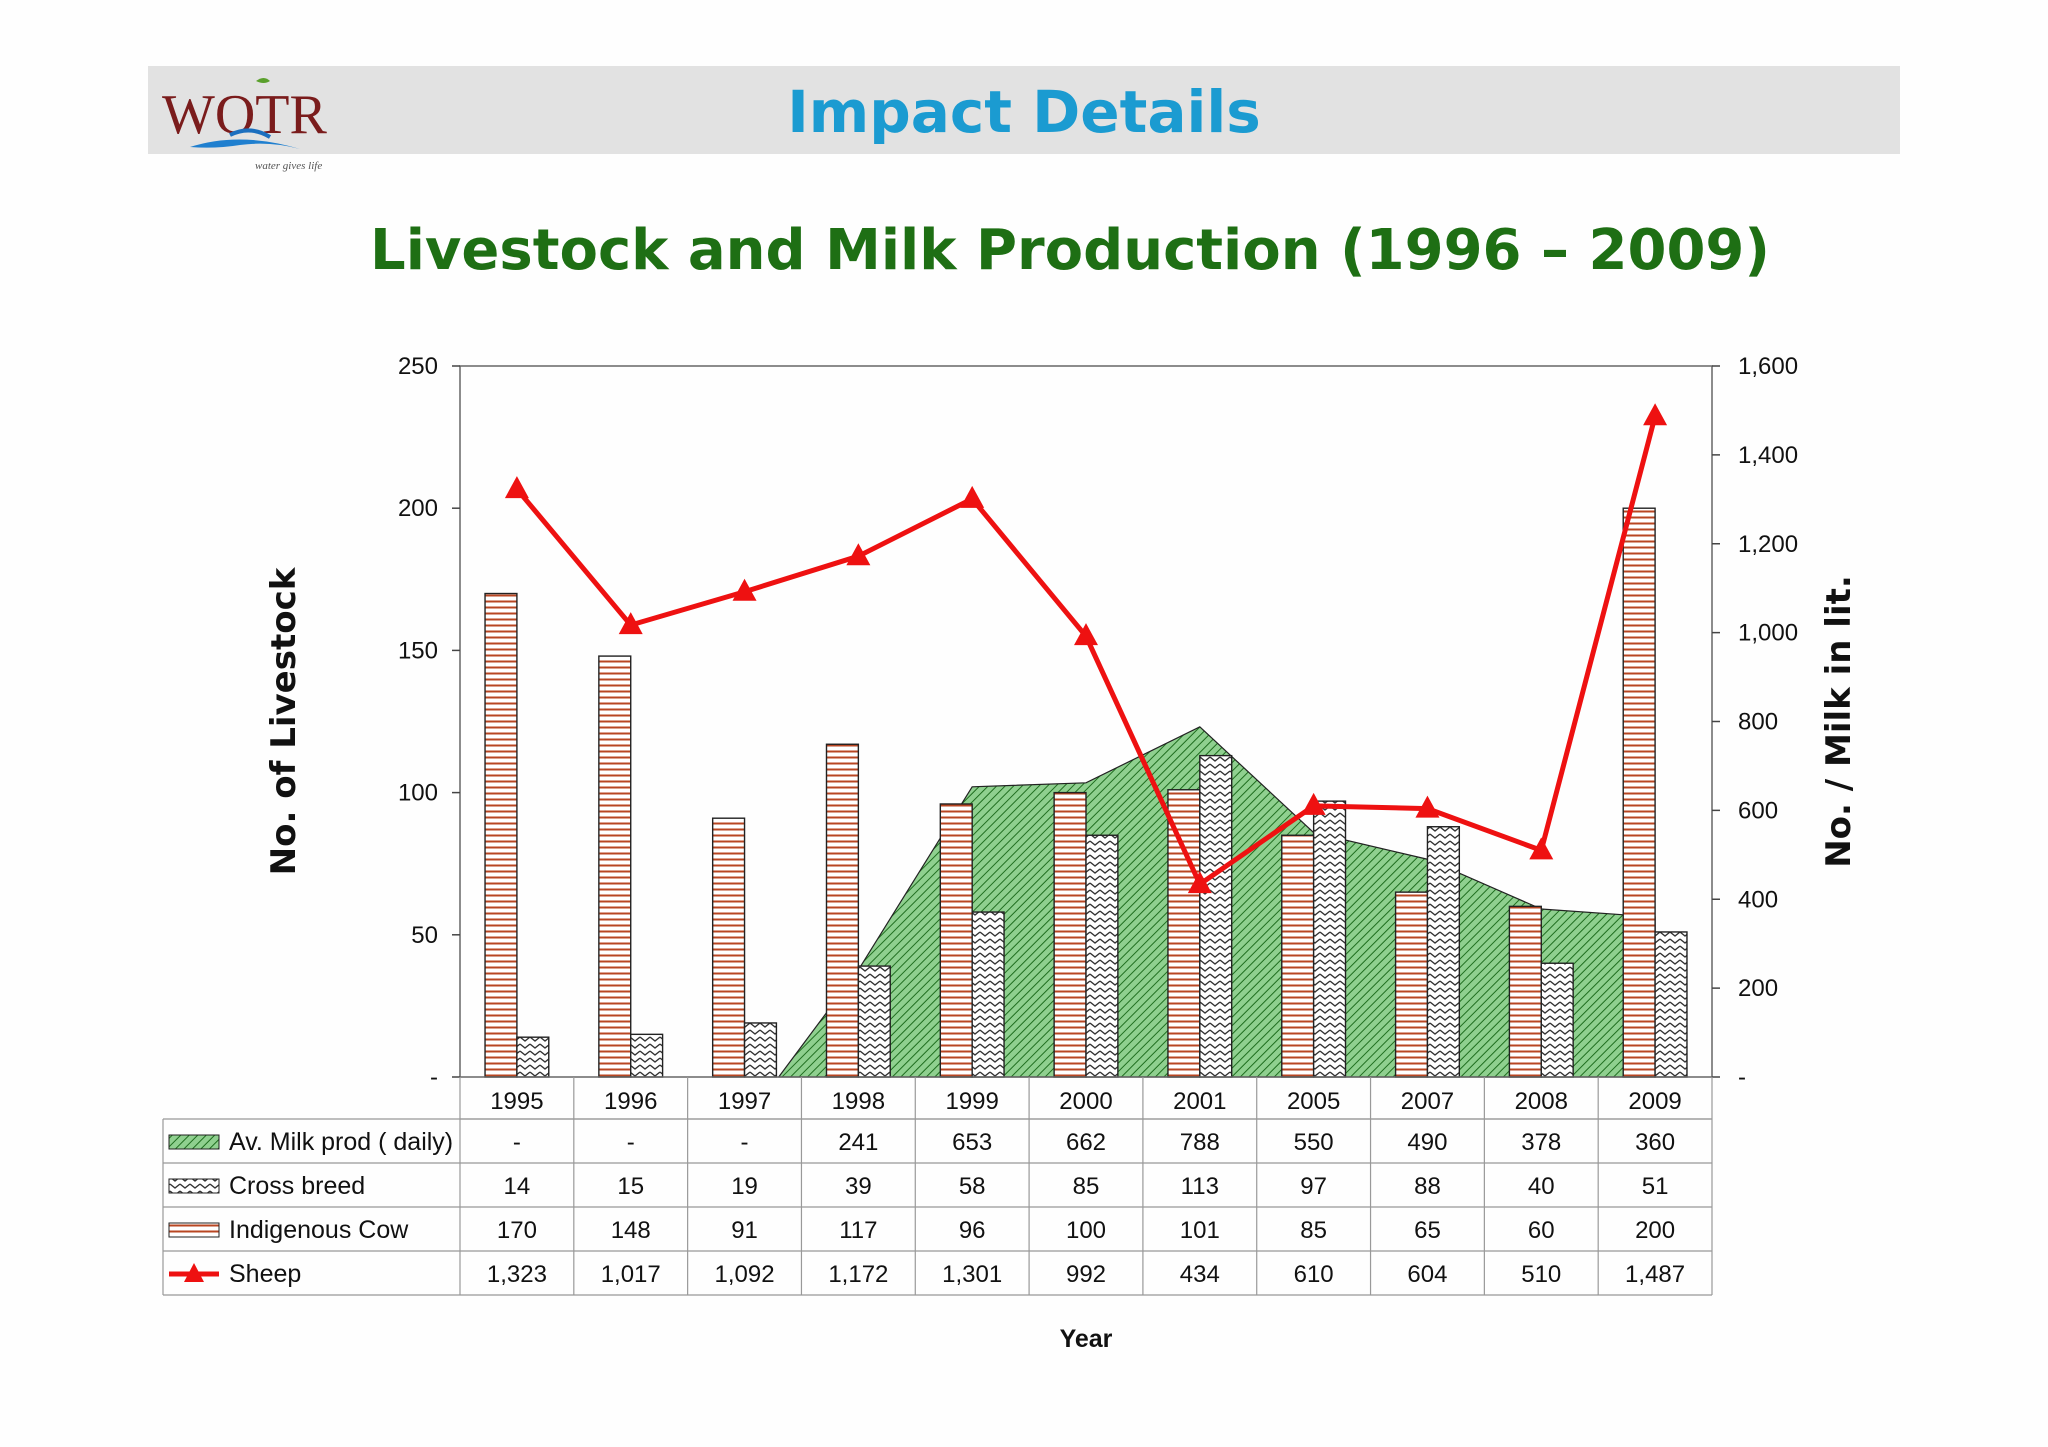  What do you see at coordinates (631, 1230) in the screenshot?
I see `table-cell: 148` at bounding box center [631, 1230].